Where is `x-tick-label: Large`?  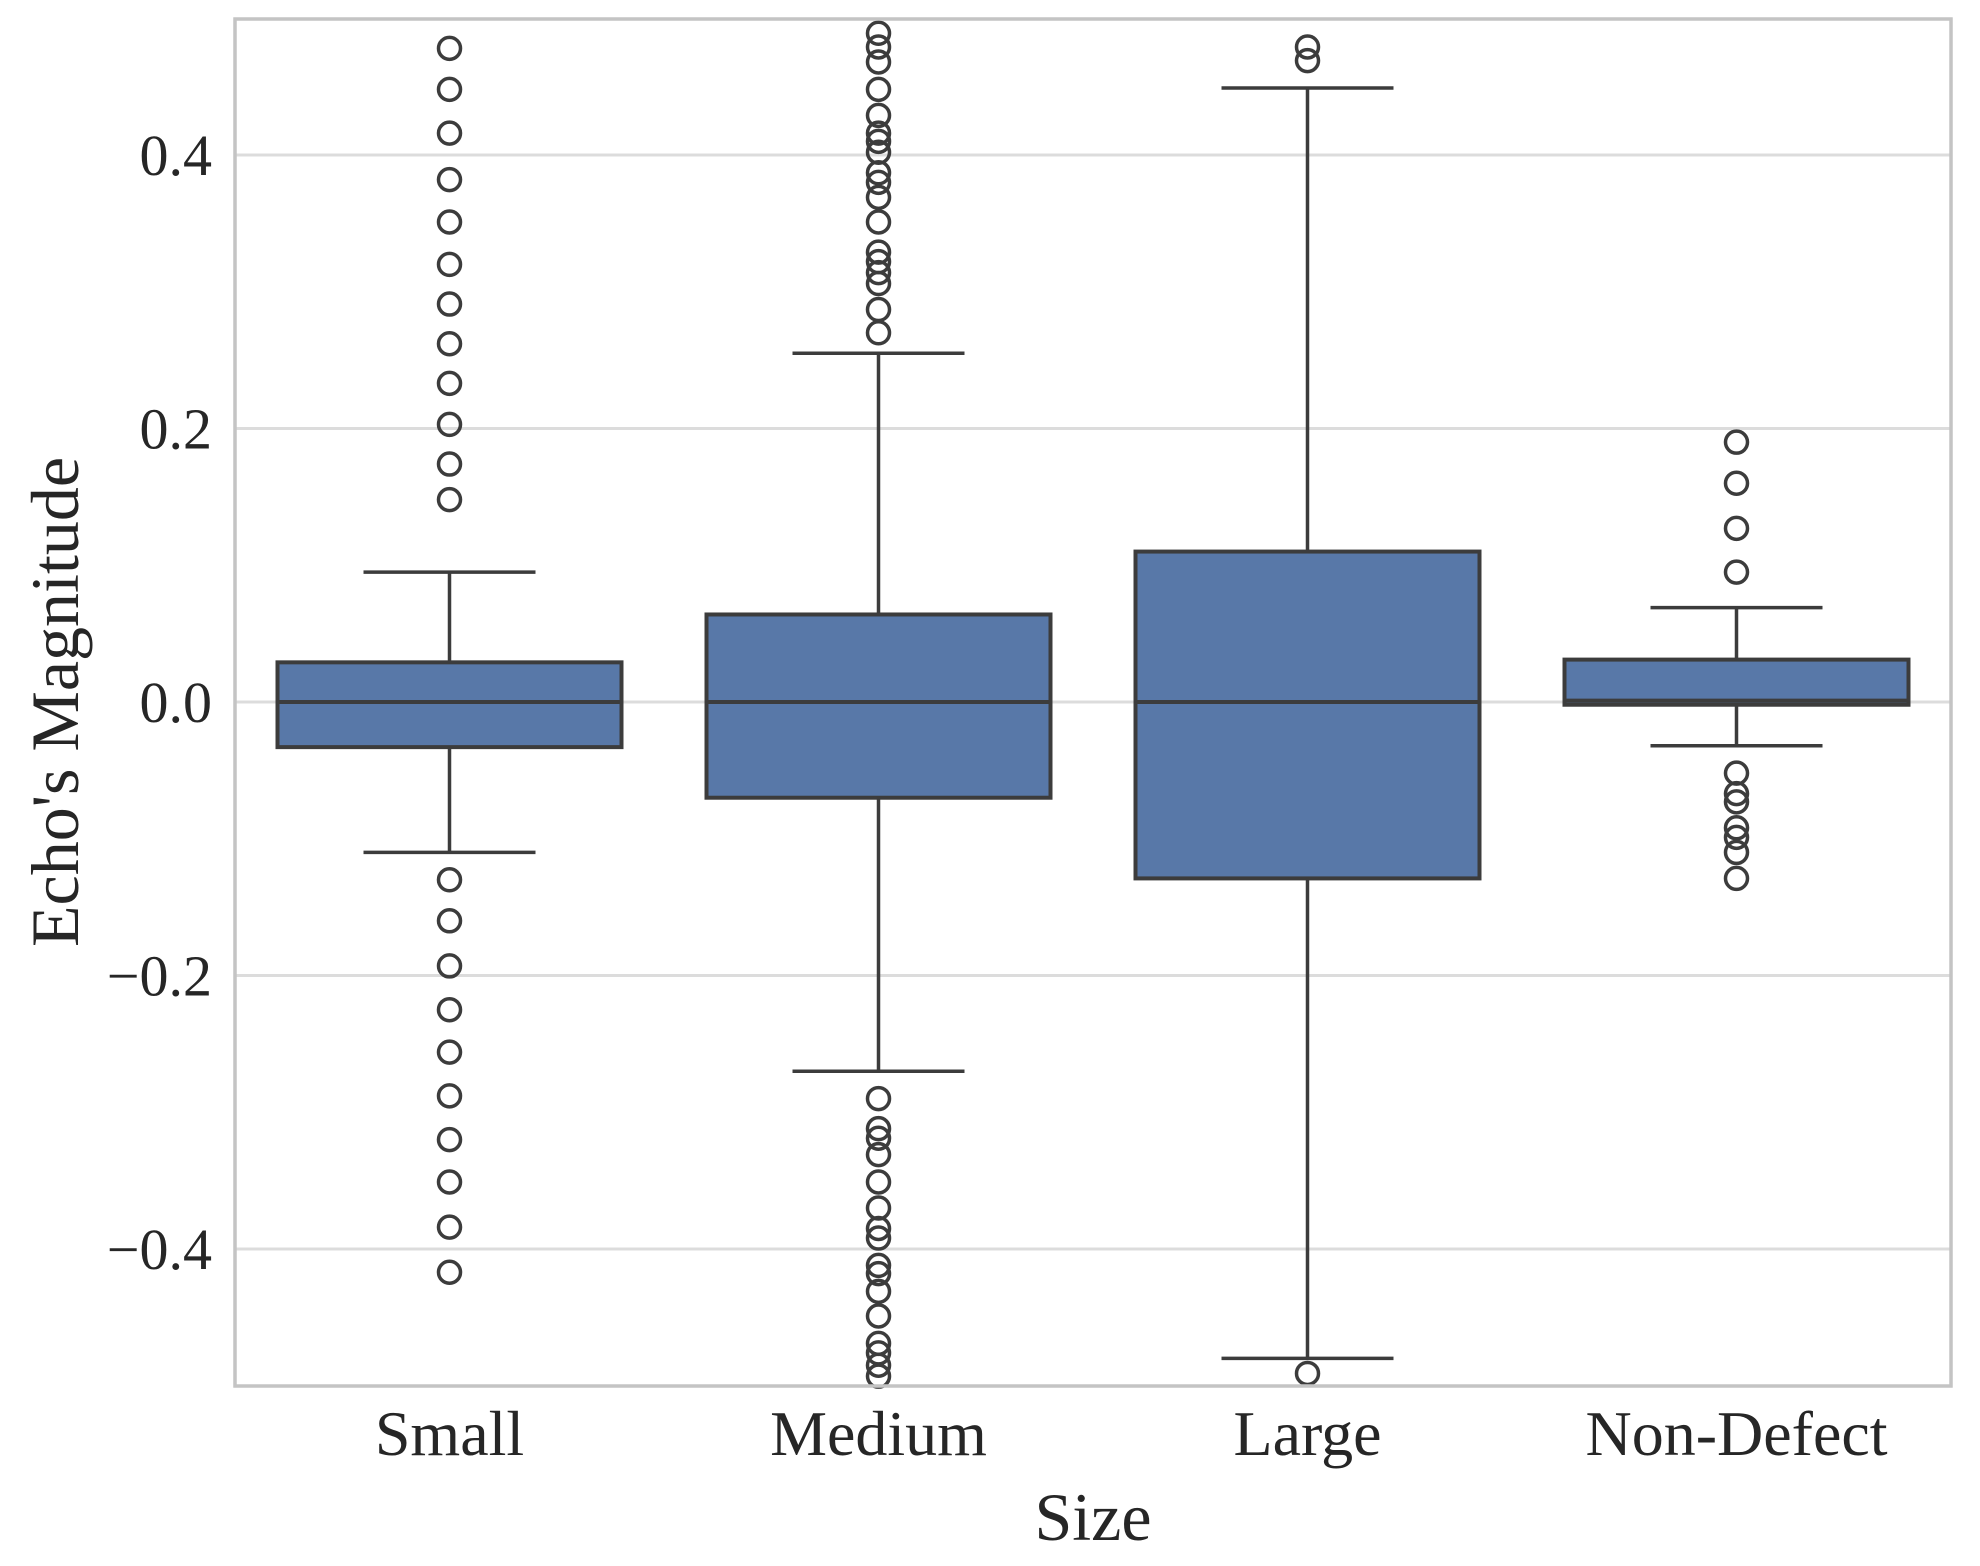 x-tick-label: Large is located at coordinates (1307, 1433).